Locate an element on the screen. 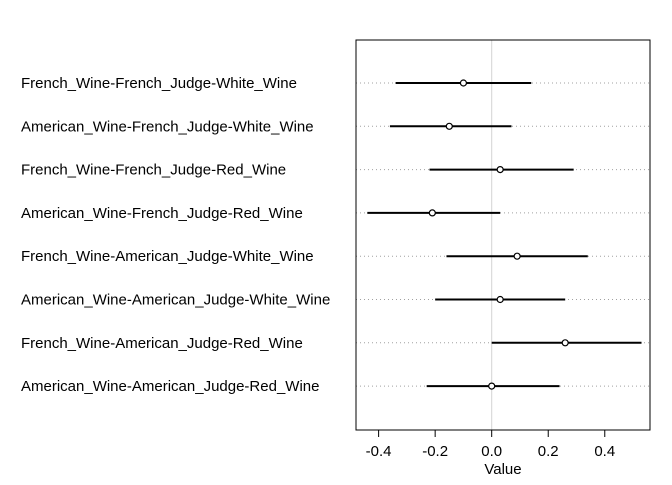  x-tick-label: 0.0 is located at coordinates (491, 451).